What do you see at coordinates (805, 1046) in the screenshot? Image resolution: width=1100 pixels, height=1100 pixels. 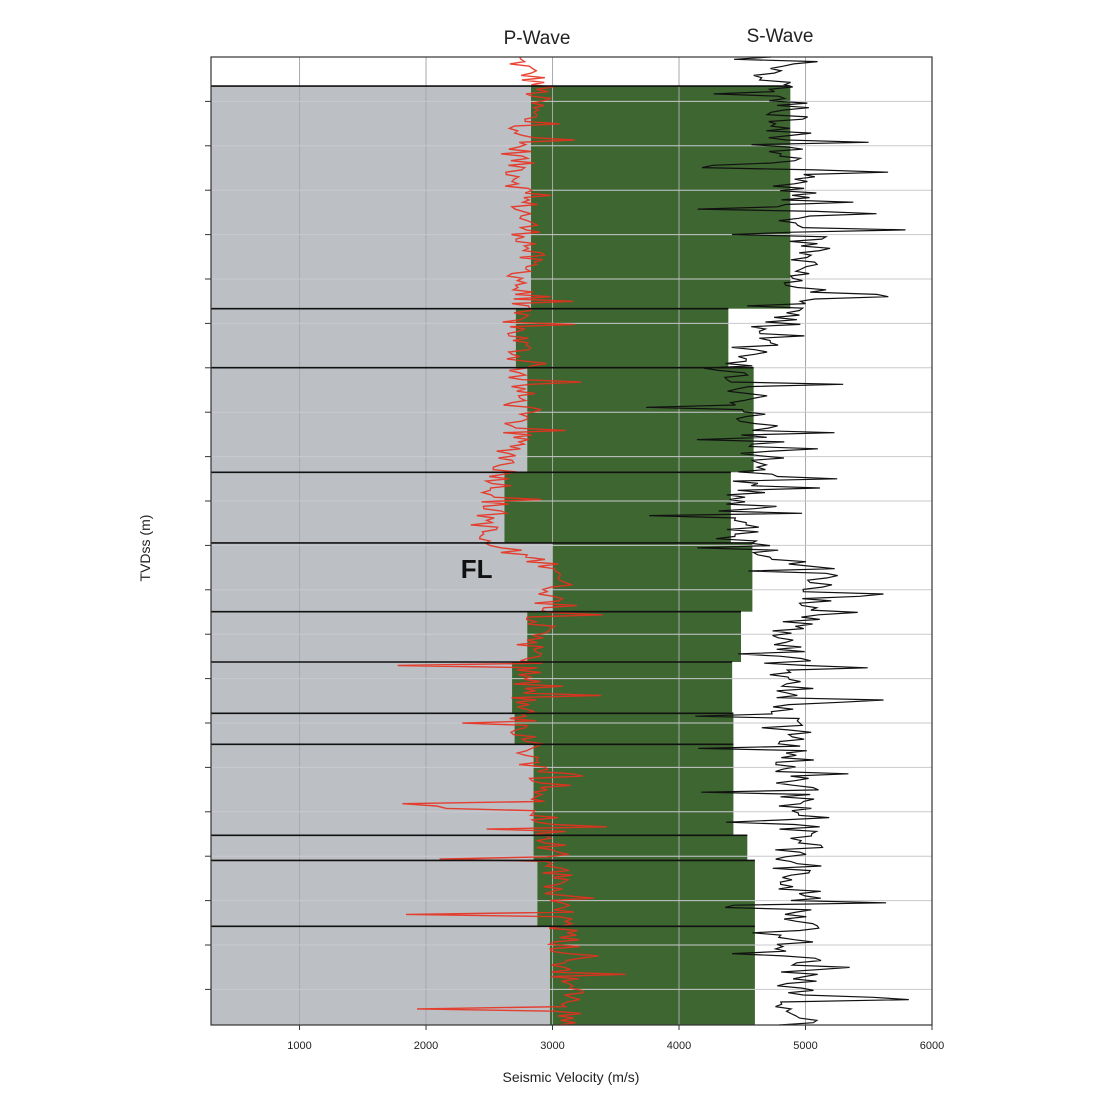 I see `x-tick-label-4: 5000` at bounding box center [805, 1046].